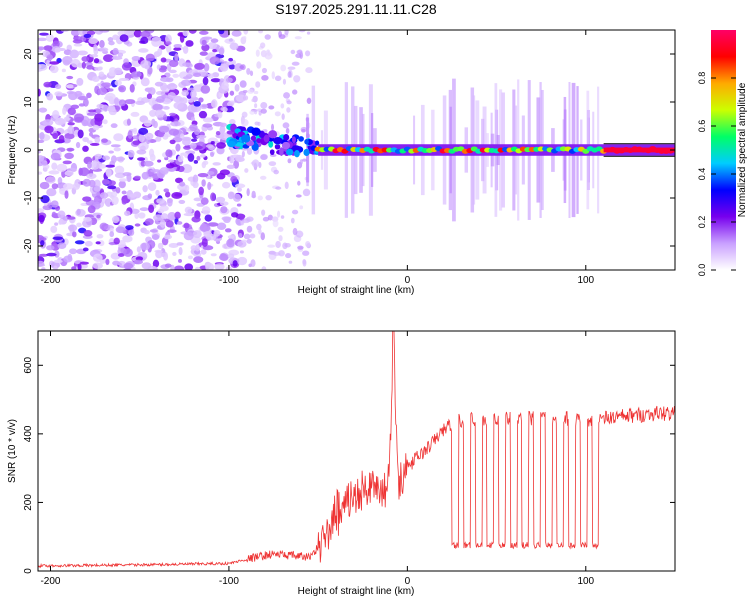  Describe the element at coordinates (28, 245) in the screenshot. I see `y-tick-label: -20` at that location.